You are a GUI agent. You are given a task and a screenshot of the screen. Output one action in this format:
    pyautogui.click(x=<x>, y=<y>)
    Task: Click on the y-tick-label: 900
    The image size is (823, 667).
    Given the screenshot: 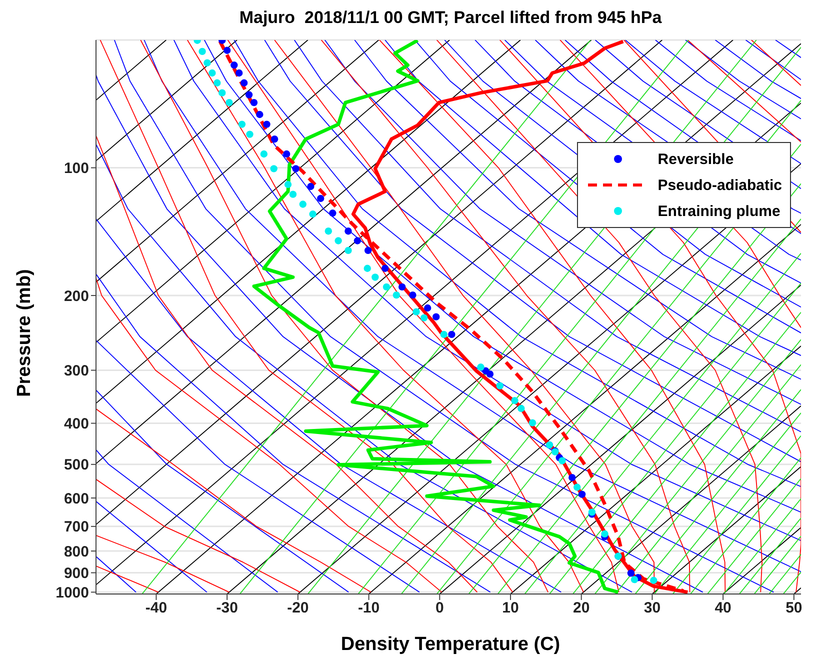 What is the action you would take?
    pyautogui.click(x=76, y=573)
    